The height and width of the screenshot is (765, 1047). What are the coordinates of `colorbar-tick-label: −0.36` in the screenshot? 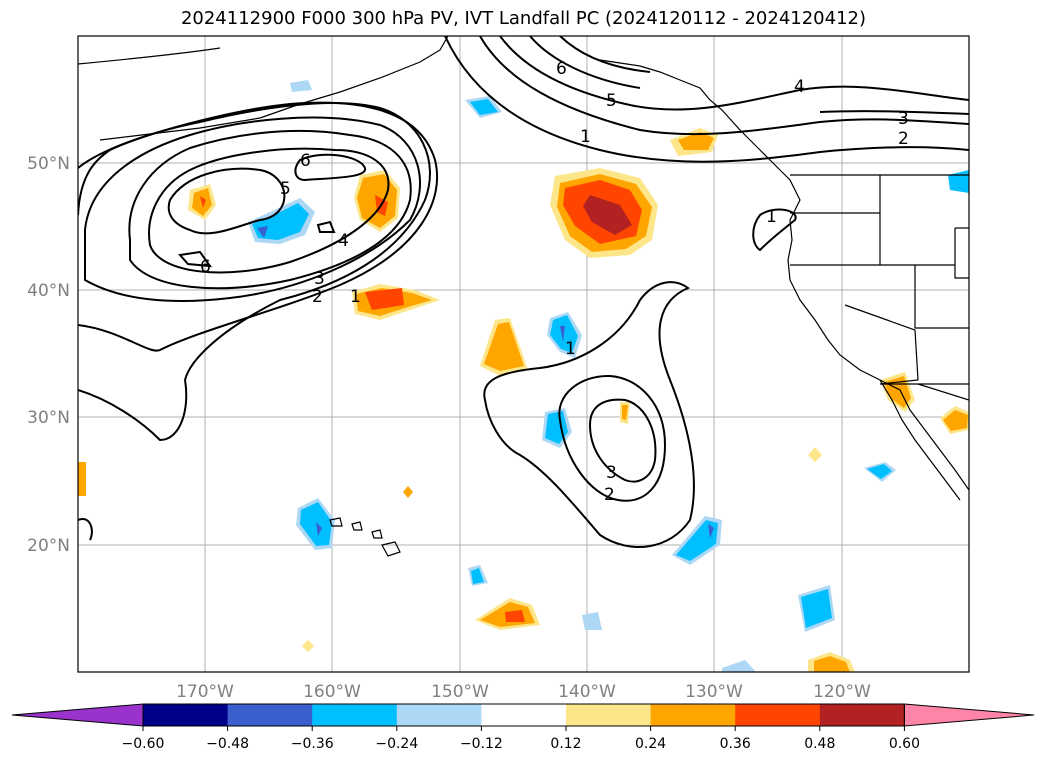 It's located at (312, 744).